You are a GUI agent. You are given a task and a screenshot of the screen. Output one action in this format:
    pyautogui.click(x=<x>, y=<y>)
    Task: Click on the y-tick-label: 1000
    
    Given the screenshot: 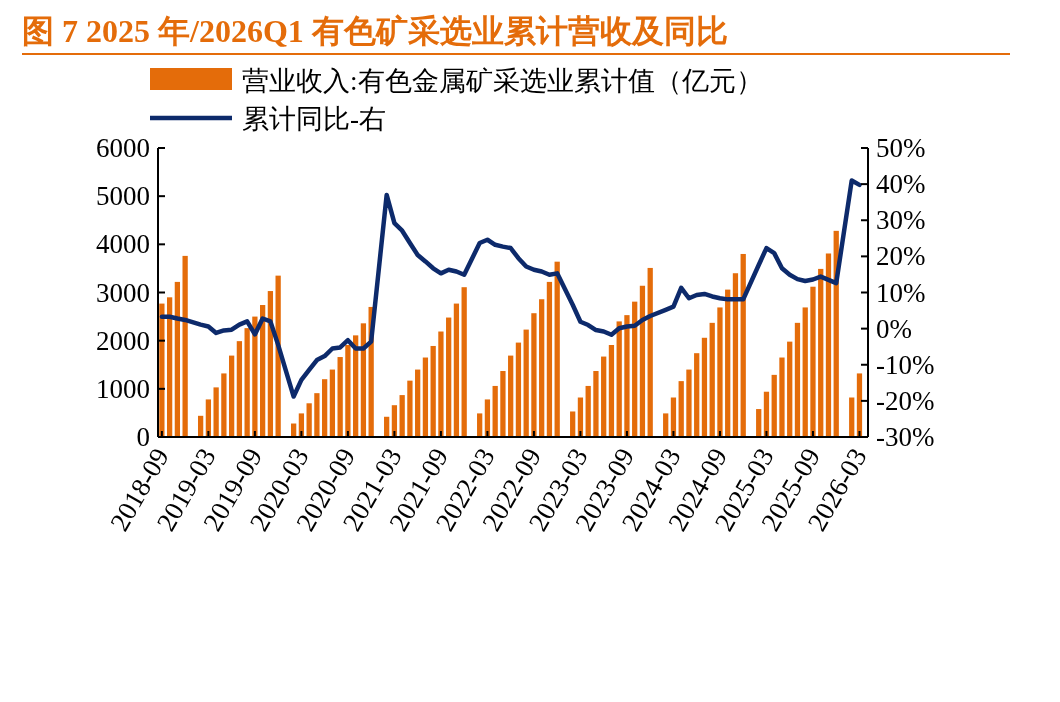 What is the action you would take?
    pyautogui.click(x=123, y=388)
    